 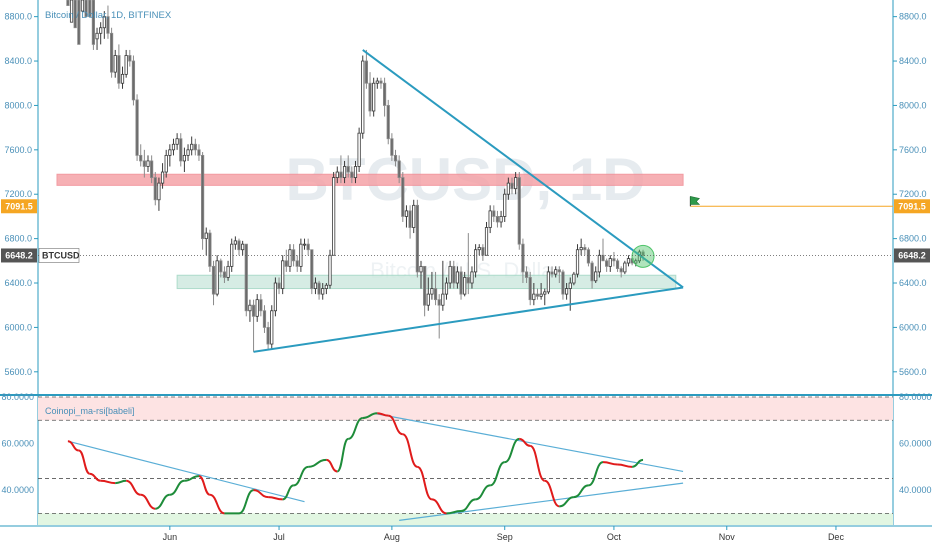 What do you see at coordinates (17, 444) in the screenshot?
I see `ind-y-tick-left: 60.0000` at bounding box center [17, 444].